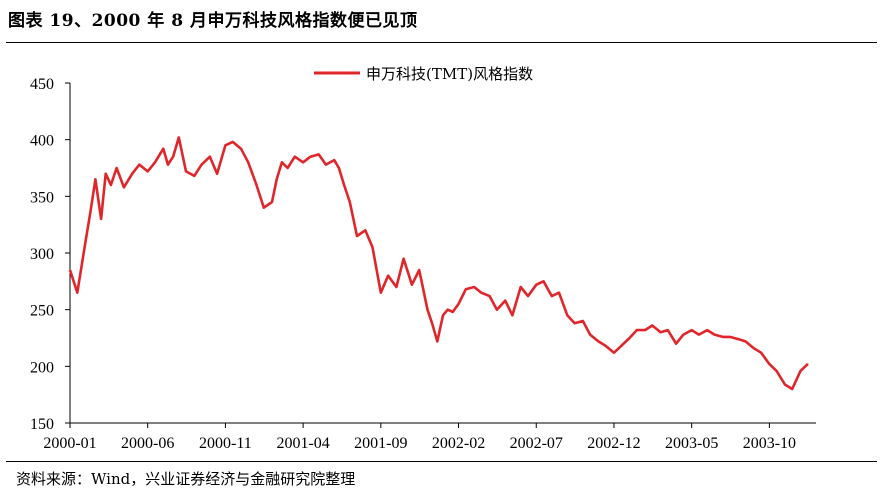 Image resolution: width=883 pixels, height=493 pixels. What do you see at coordinates (42, 367) in the screenshot?
I see `y-tick-label: 200` at bounding box center [42, 367].